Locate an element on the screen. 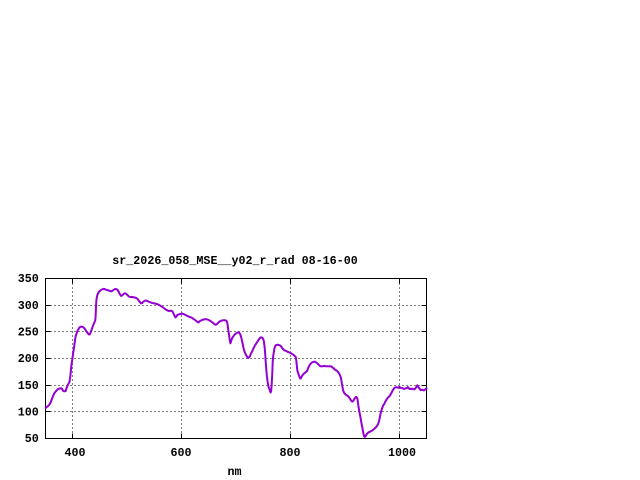 Image resolution: width=640 pixels, height=480 pixels. svg-text: 200 is located at coordinates (28, 359).